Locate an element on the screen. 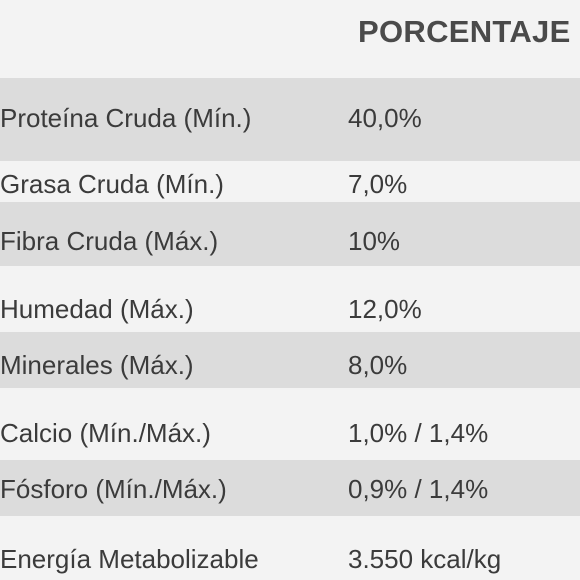 This screenshot has width=580, height=580. table-row: Calcio (Mín./Máx.) 1,0% / 1,4% is located at coordinates (290, 424).